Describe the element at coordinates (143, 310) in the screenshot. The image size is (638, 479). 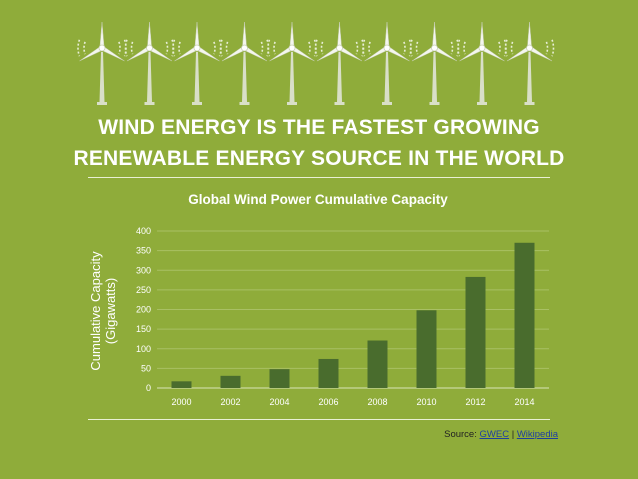
I see `y-tick-label: 200` at that location.